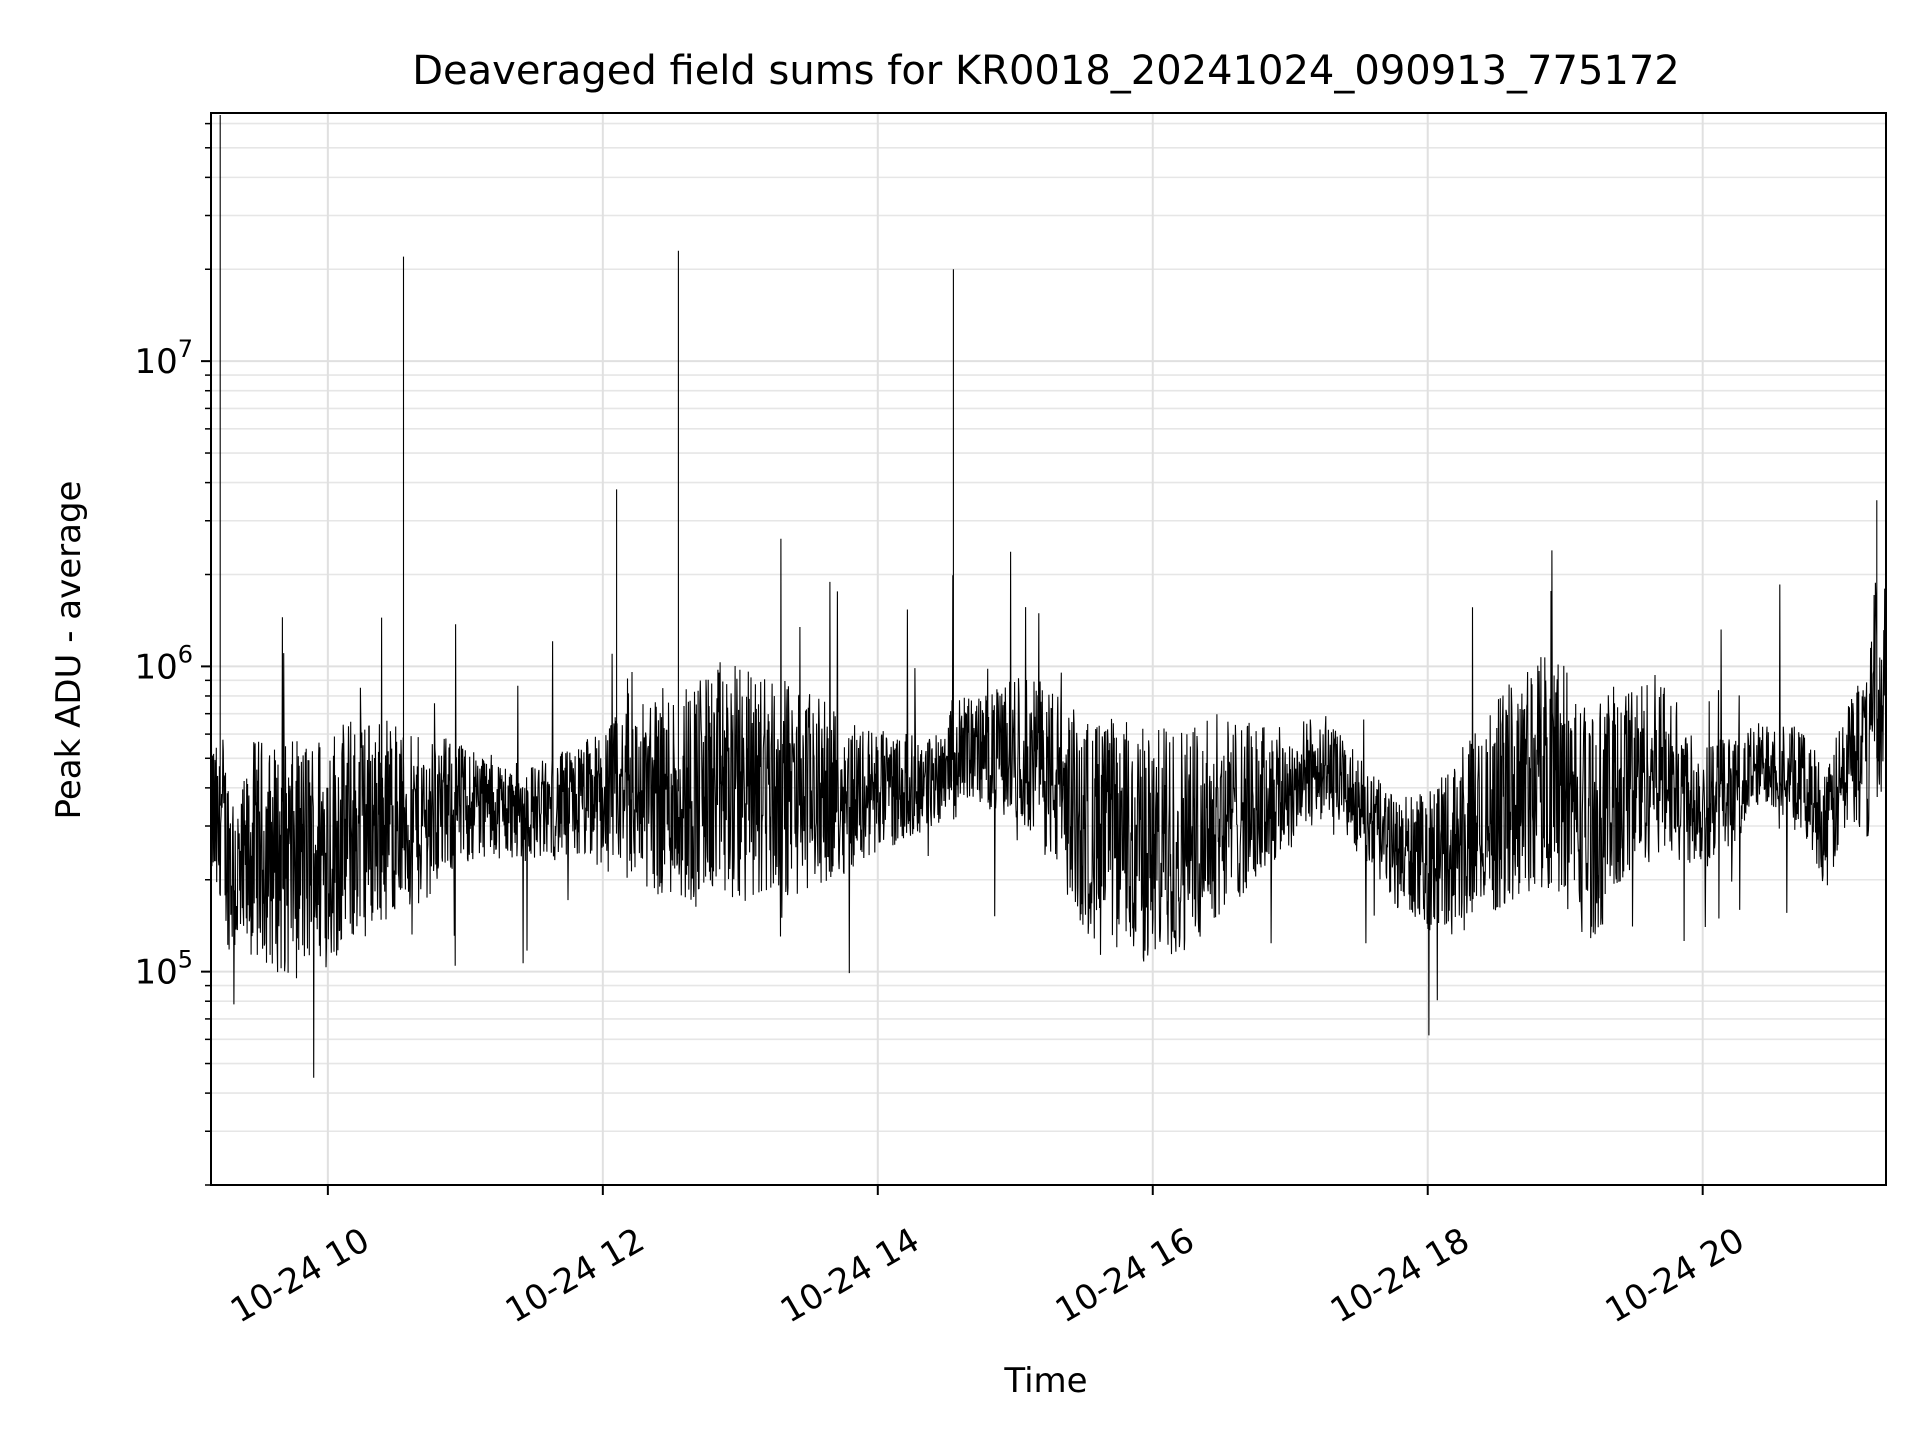 The width and height of the screenshot is (1920, 1444). Describe the element at coordinates (163, 358) in the screenshot. I see `y-tick-label: 10⁷` at that location.